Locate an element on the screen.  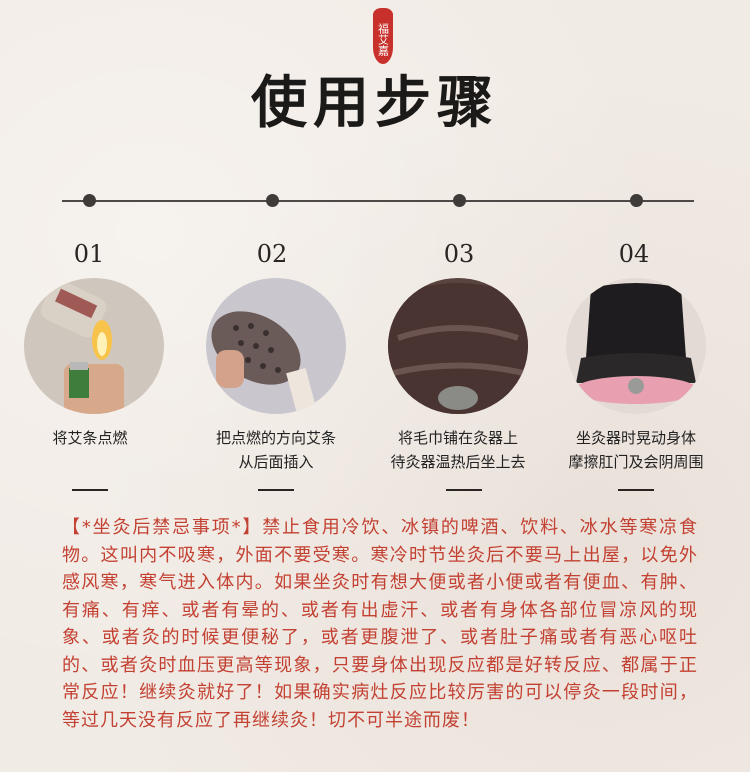
step-caption-1-line1: 将艾条点燃 is located at coordinates (90, 438).